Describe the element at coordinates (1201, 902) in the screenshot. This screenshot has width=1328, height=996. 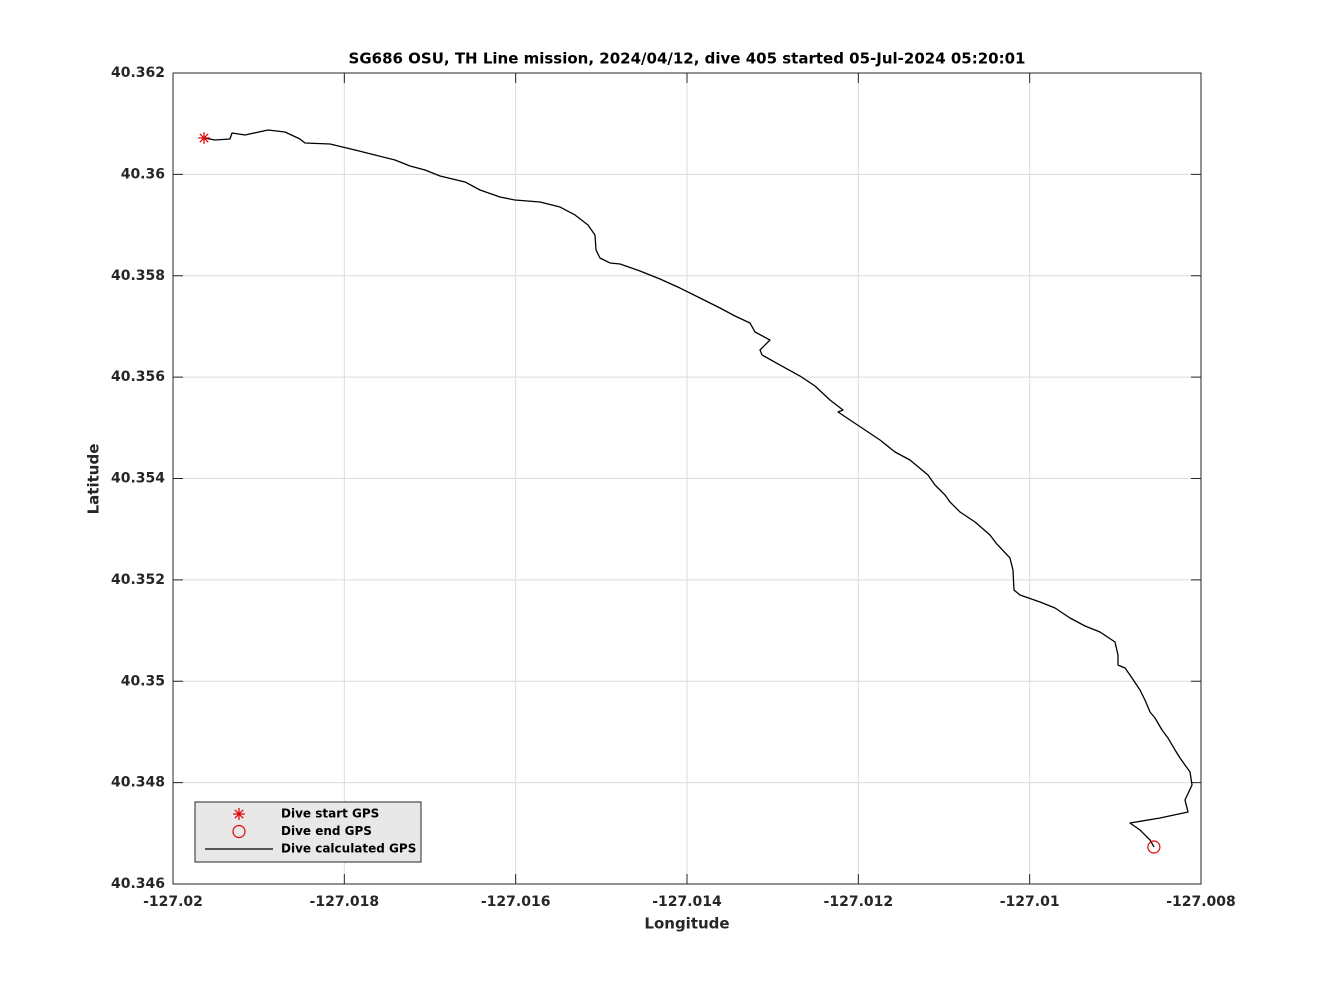
I see `x-tick-label: -127.008` at that location.